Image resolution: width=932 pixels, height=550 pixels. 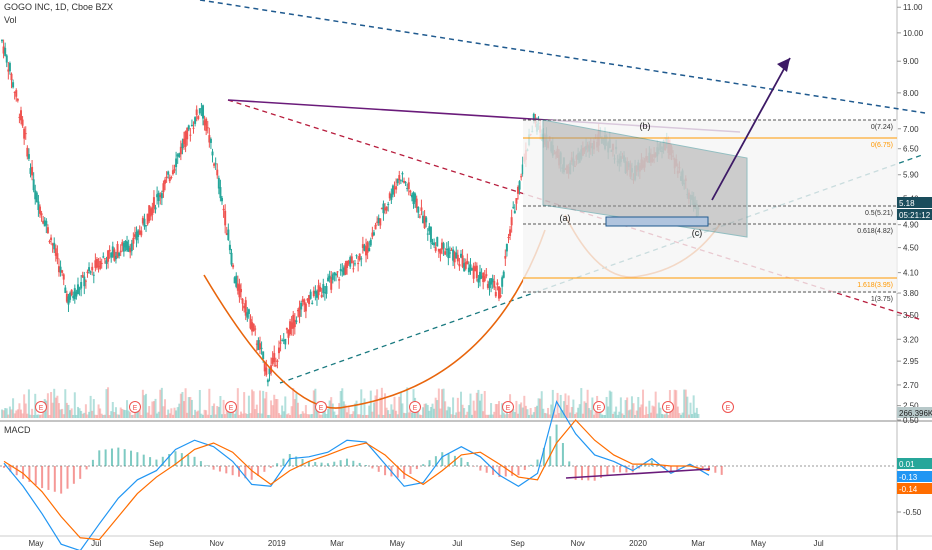 What do you see at coordinates (783, 65) in the screenshot?
I see `projection-arrow-head` at bounding box center [783, 65].